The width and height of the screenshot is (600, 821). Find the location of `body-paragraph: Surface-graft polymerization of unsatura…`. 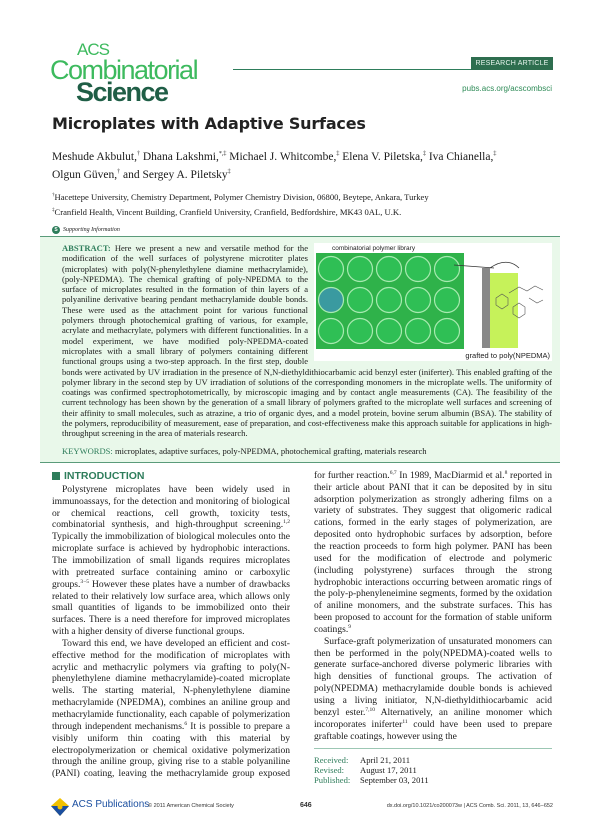

body-paragraph: Surface-graft polymerization of unsatura… is located at coordinates (433, 689).